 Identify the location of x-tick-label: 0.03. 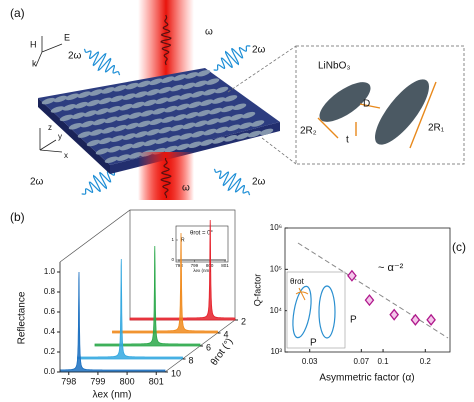
(310, 361).